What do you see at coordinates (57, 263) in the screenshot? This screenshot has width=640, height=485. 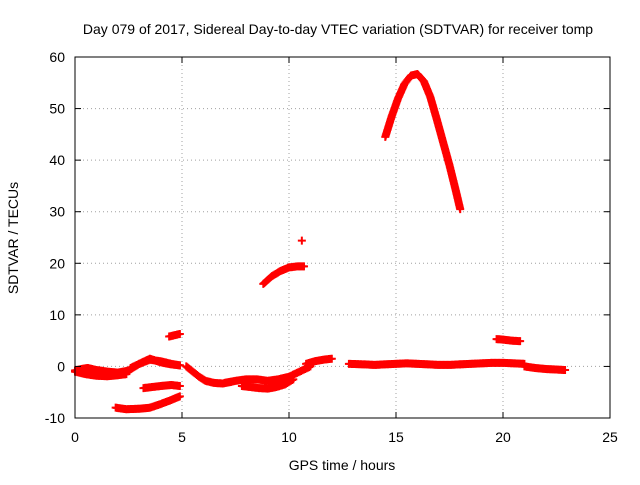 I see `y-tick-label: 20` at bounding box center [57, 263].